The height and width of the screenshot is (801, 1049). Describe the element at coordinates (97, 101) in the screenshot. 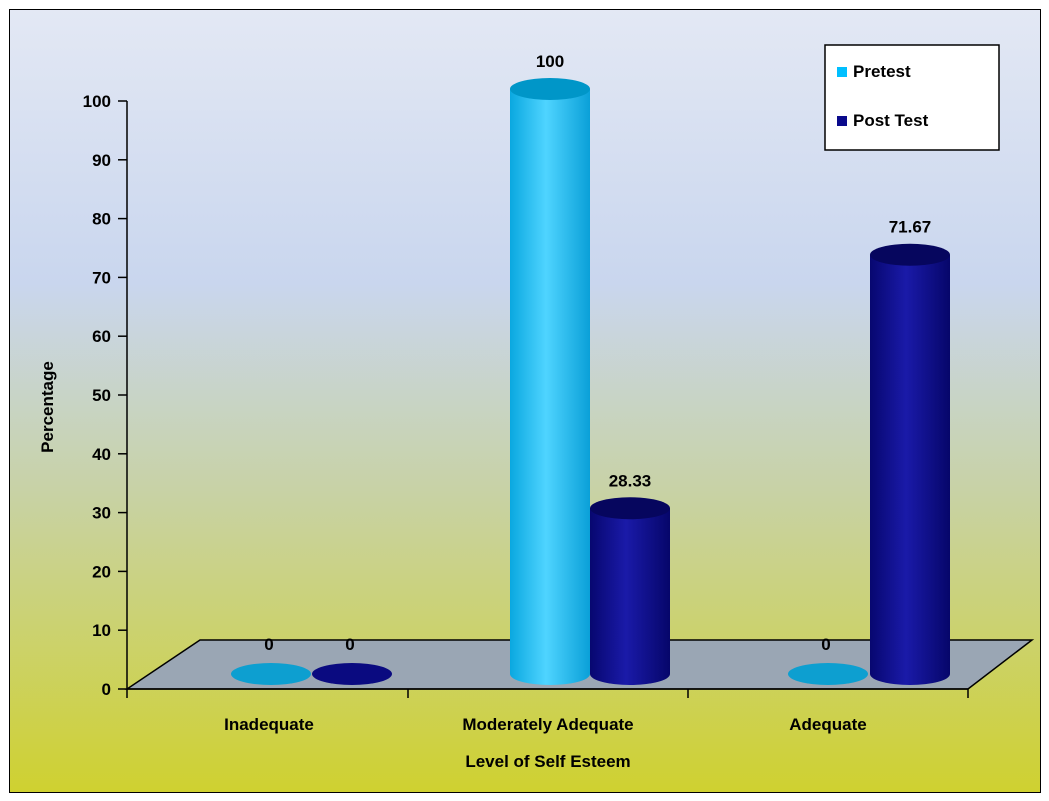

I see `y-tick-label: 100` at that location.